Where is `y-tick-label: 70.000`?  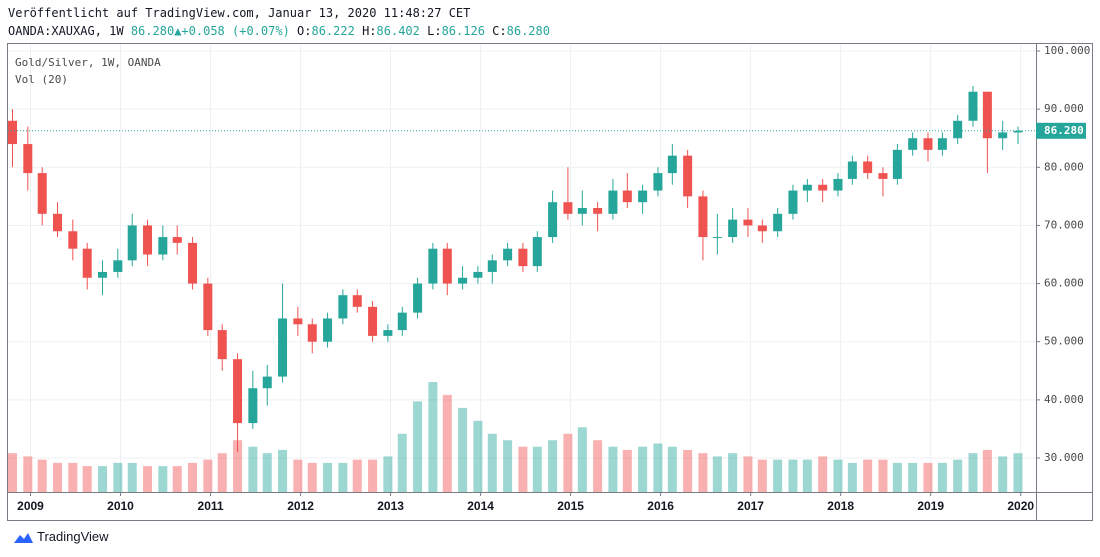
y-tick-label: 70.000 is located at coordinates (1064, 224).